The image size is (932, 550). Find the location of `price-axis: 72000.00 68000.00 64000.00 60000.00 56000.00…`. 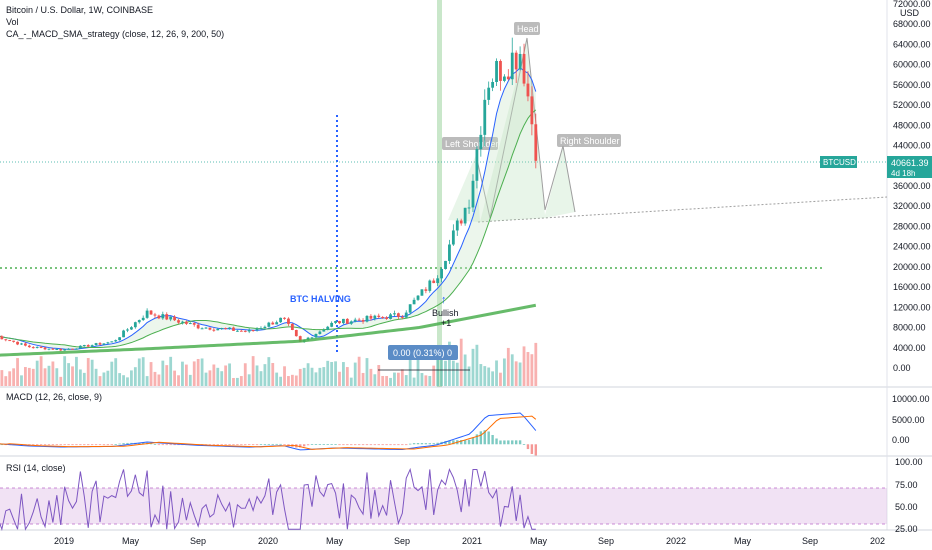

price-axis: 72000.00 68000.00 64000.00 60000.00 56000.00… is located at coordinates (912, 186).